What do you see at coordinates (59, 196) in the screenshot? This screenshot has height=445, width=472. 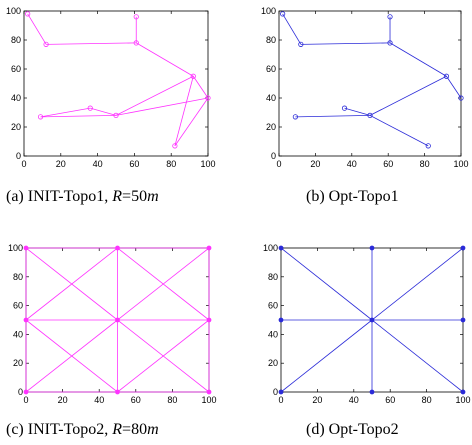 I see `caption-prefix: (a) INIT-Topo1,` at bounding box center [59, 196].